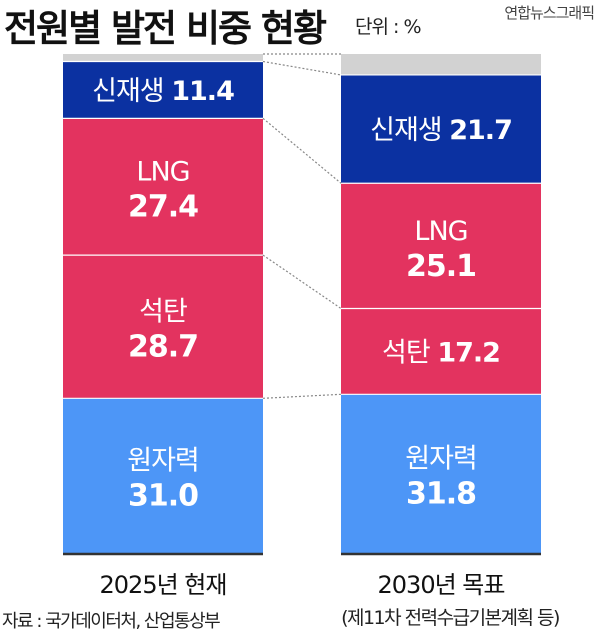  What do you see at coordinates (163, 585) in the screenshot?
I see `category-label-2025: 2025년 현재` at bounding box center [163, 585].